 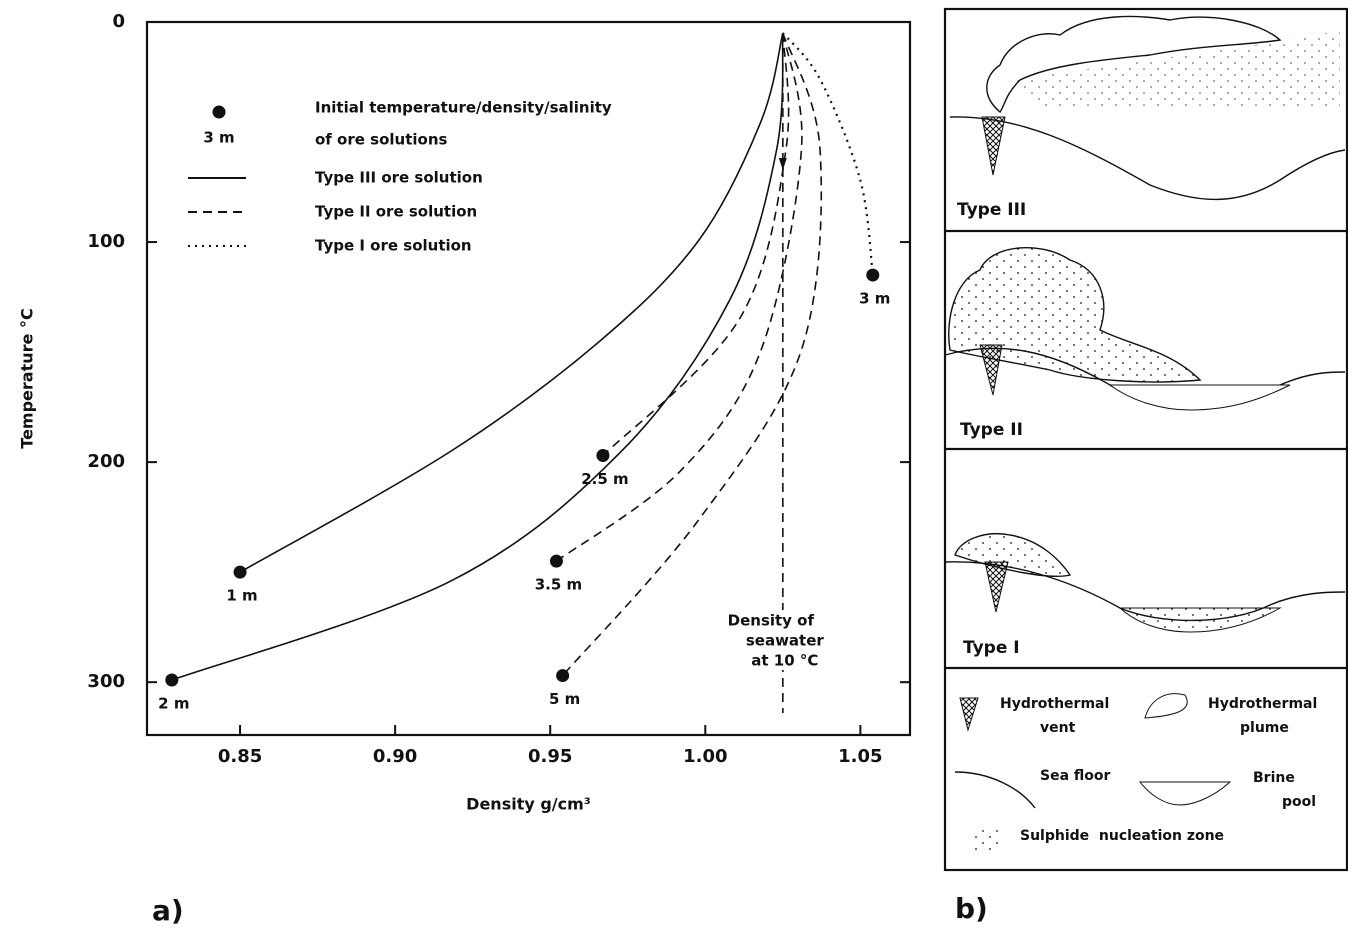 I want to click on x-tick-label: 1.05, so click(x=860, y=756).